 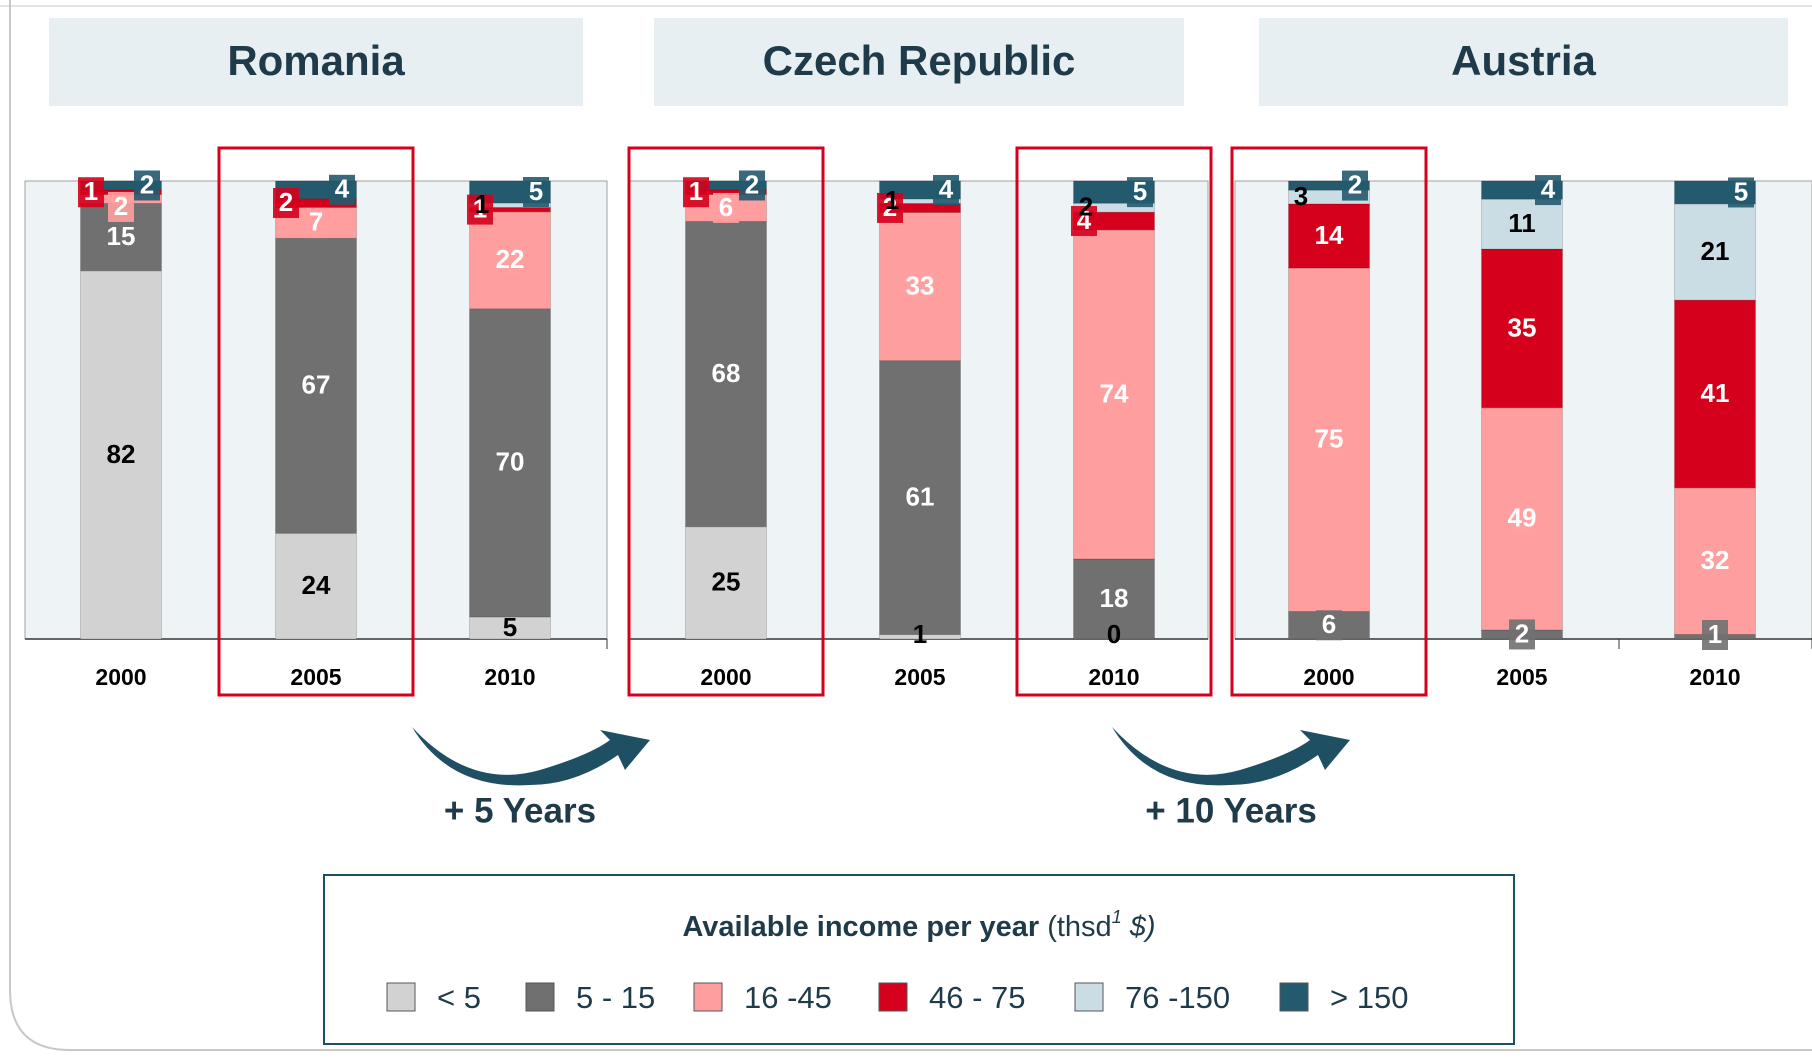 I want to click on data-label: 25, so click(x=726, y=582).